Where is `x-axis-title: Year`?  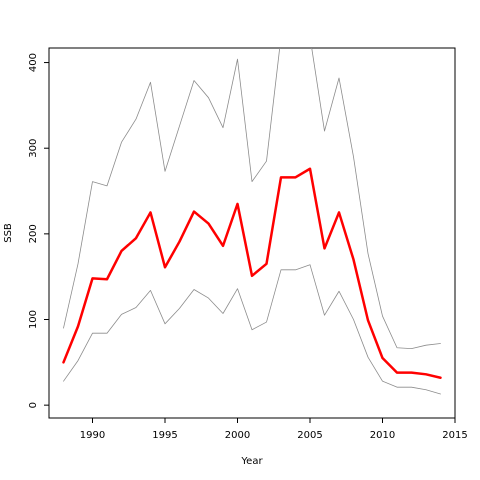
x-axis-title: Year is located at coordinates (251, 461).